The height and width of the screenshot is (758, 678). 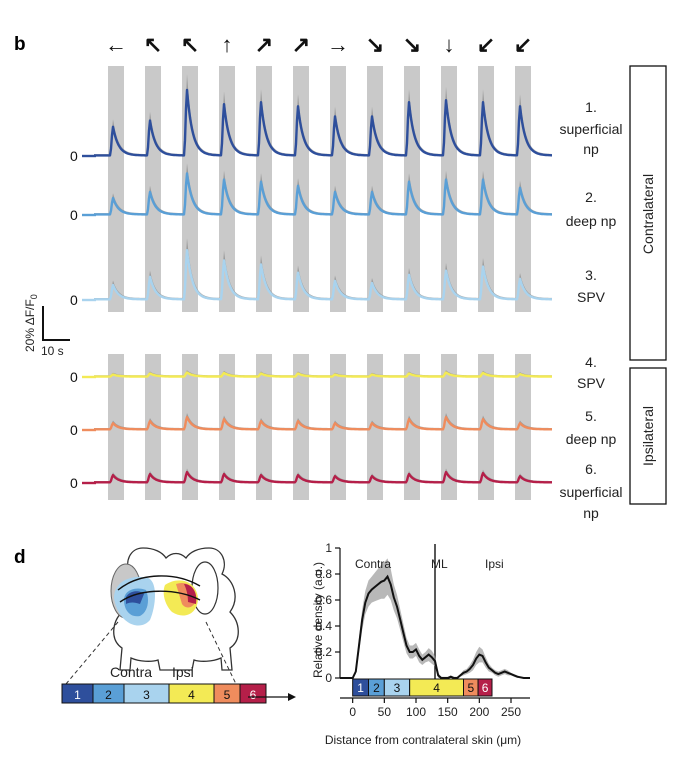 What do you see at coordinates (74, 300) in the screenshot?
I see `trace-3-zero-label: 0` at bounding box center [74, 300].